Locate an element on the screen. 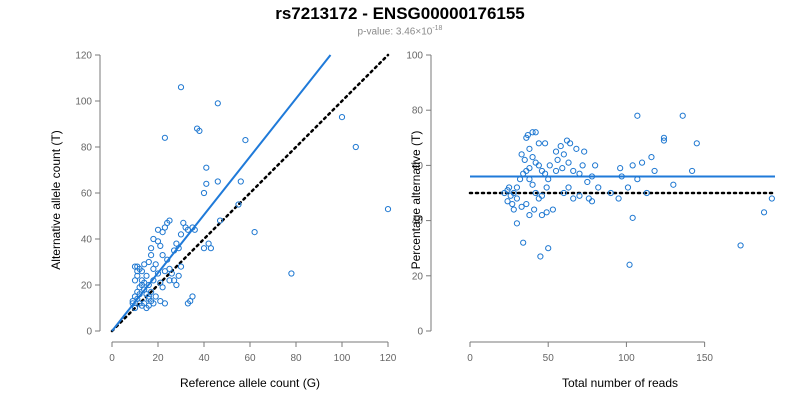  chart-subtitle: p-value: 3.46×10-18 is located at coordinates (400, 31).